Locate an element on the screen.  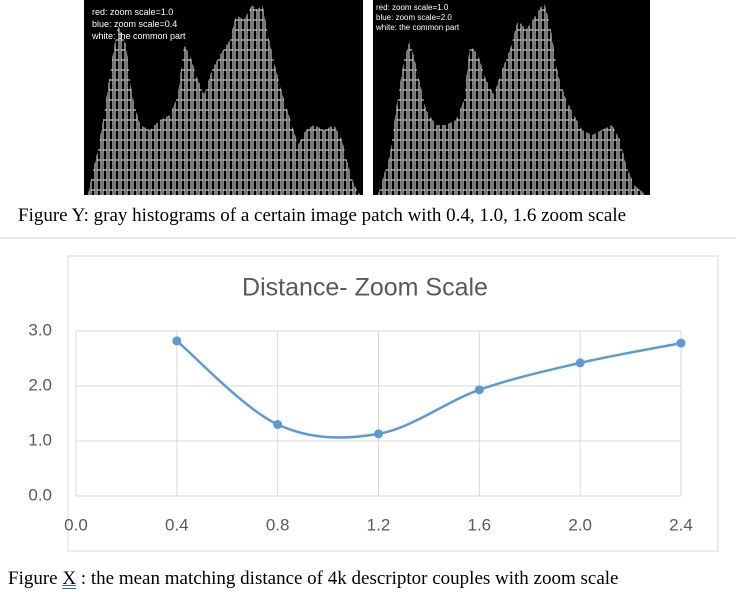
x-tick-label: 2.0 is located at coordinates (580, 524).